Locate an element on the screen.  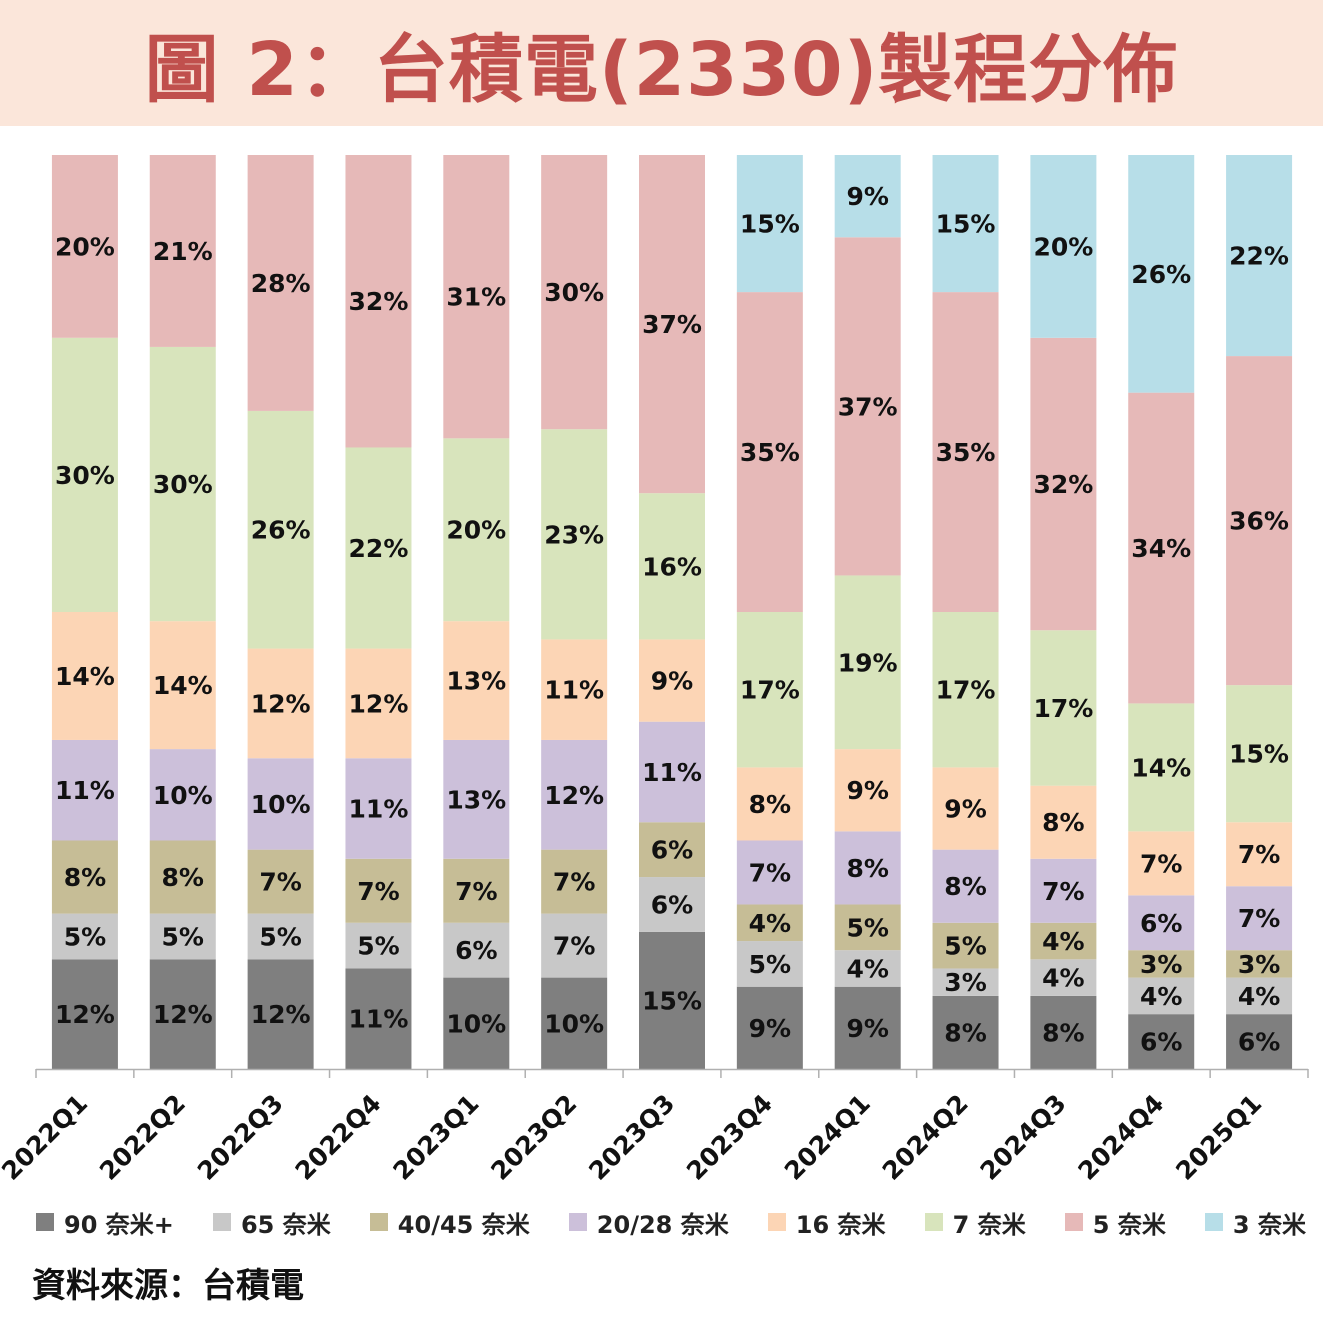
source-note: 資料來源：台積電 is located at coordinates (168, 1286).